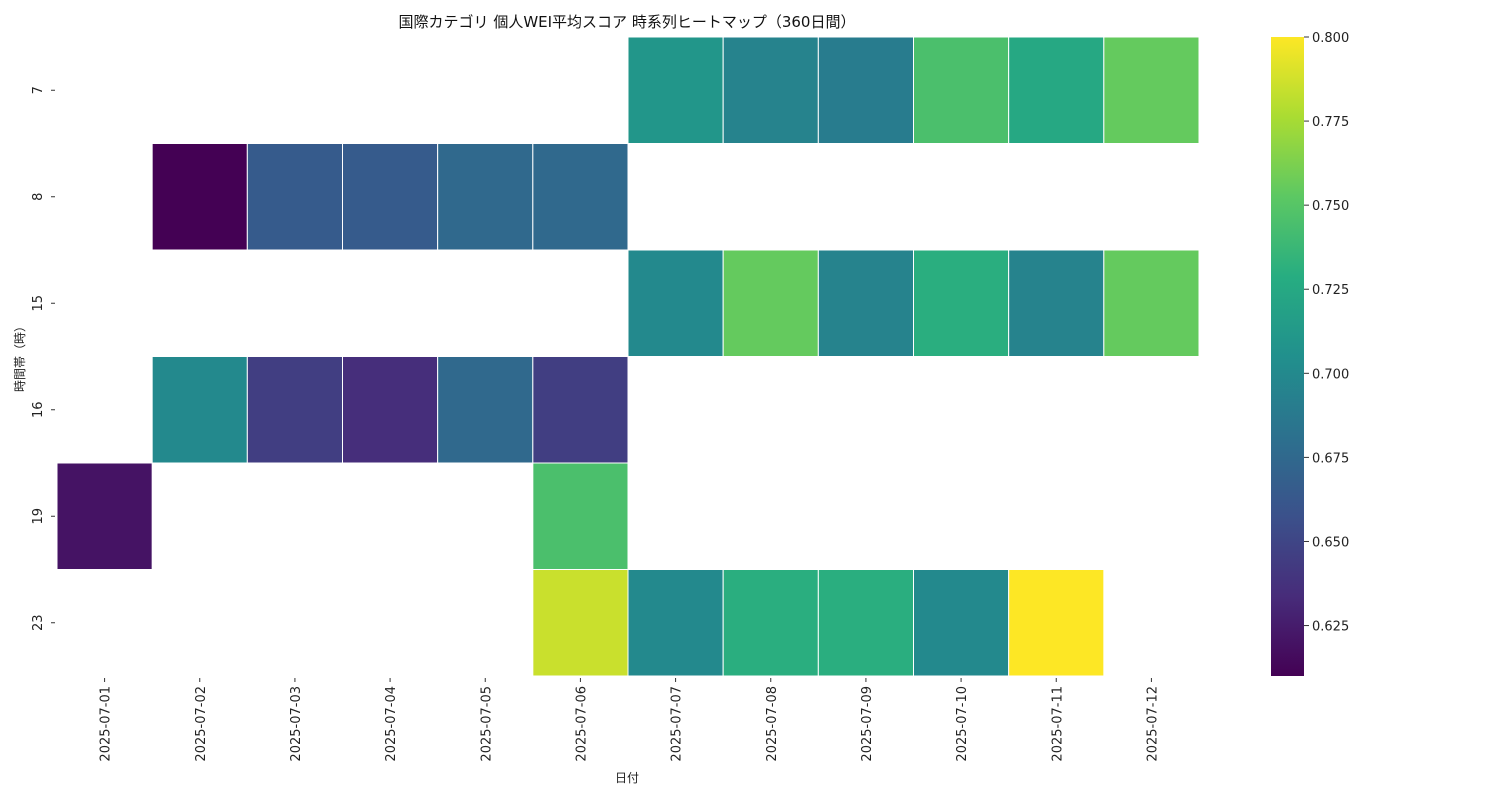  Describe the element at coordinates (38, 197) in the screenshot. I see `y-tick-label: 8` at that location.